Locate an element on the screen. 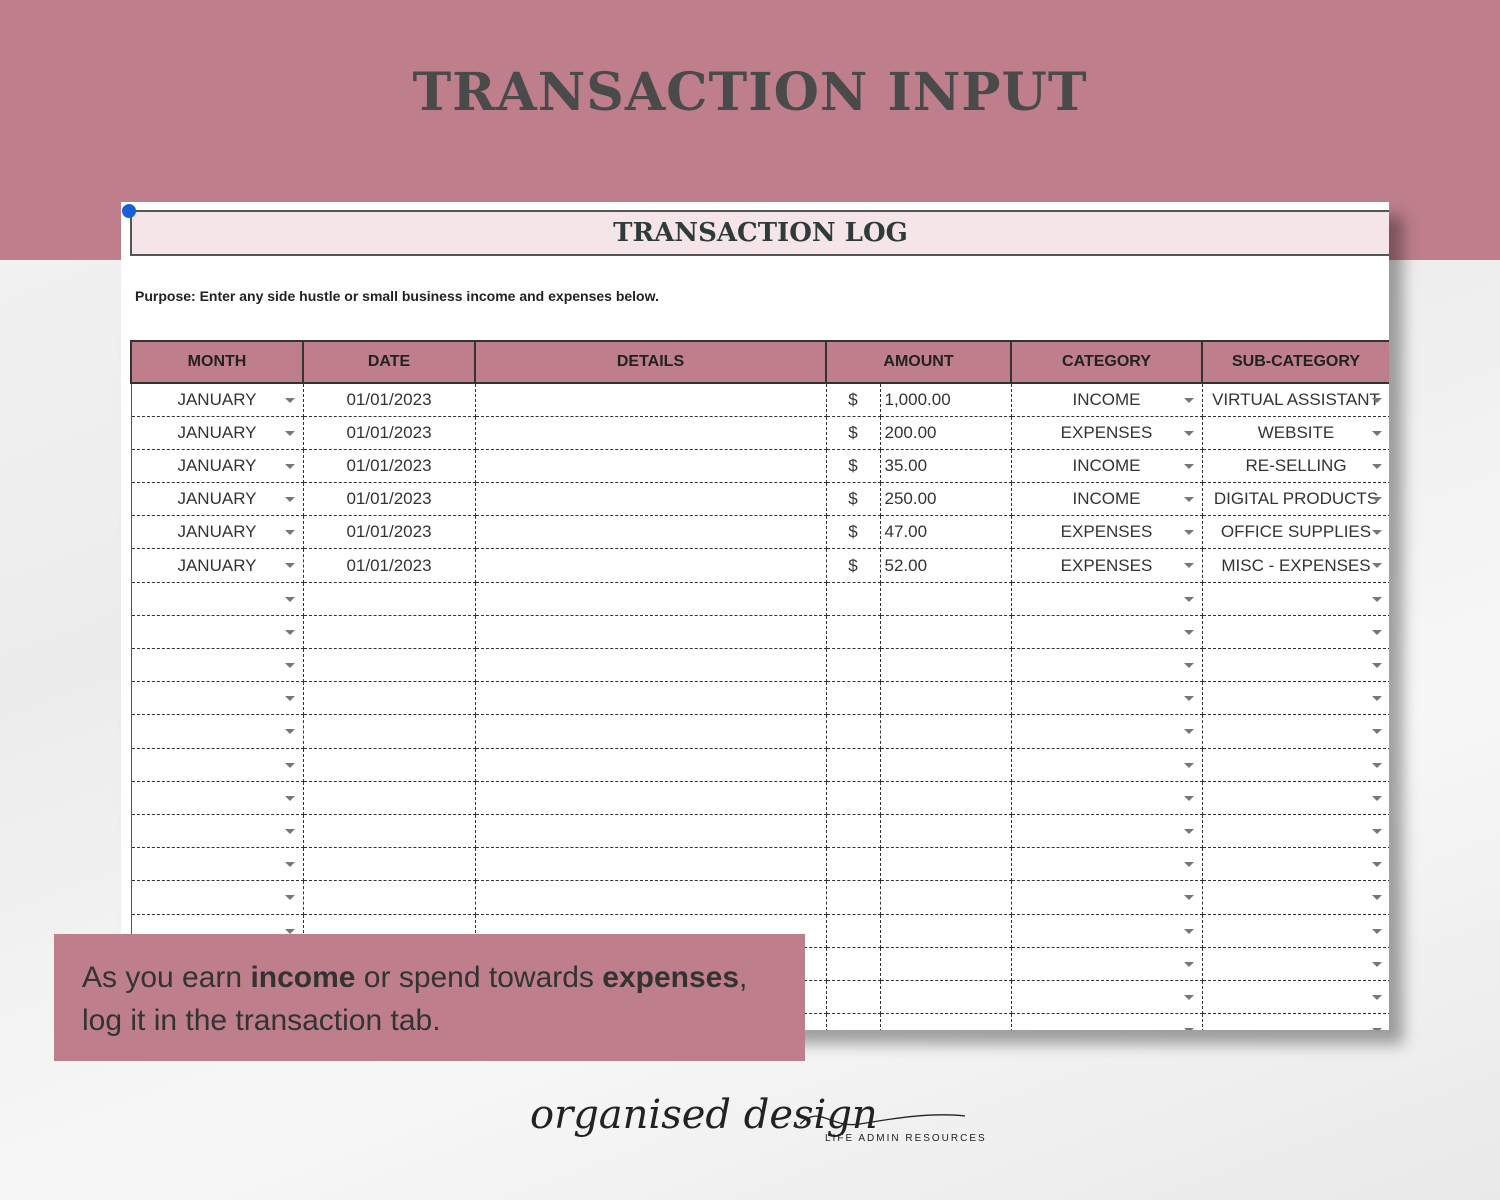 This screenshot has width=1500, height=1200. subcategory-cell: VIRTUAL ASSISTANT is located at coordinates (1295, 400).